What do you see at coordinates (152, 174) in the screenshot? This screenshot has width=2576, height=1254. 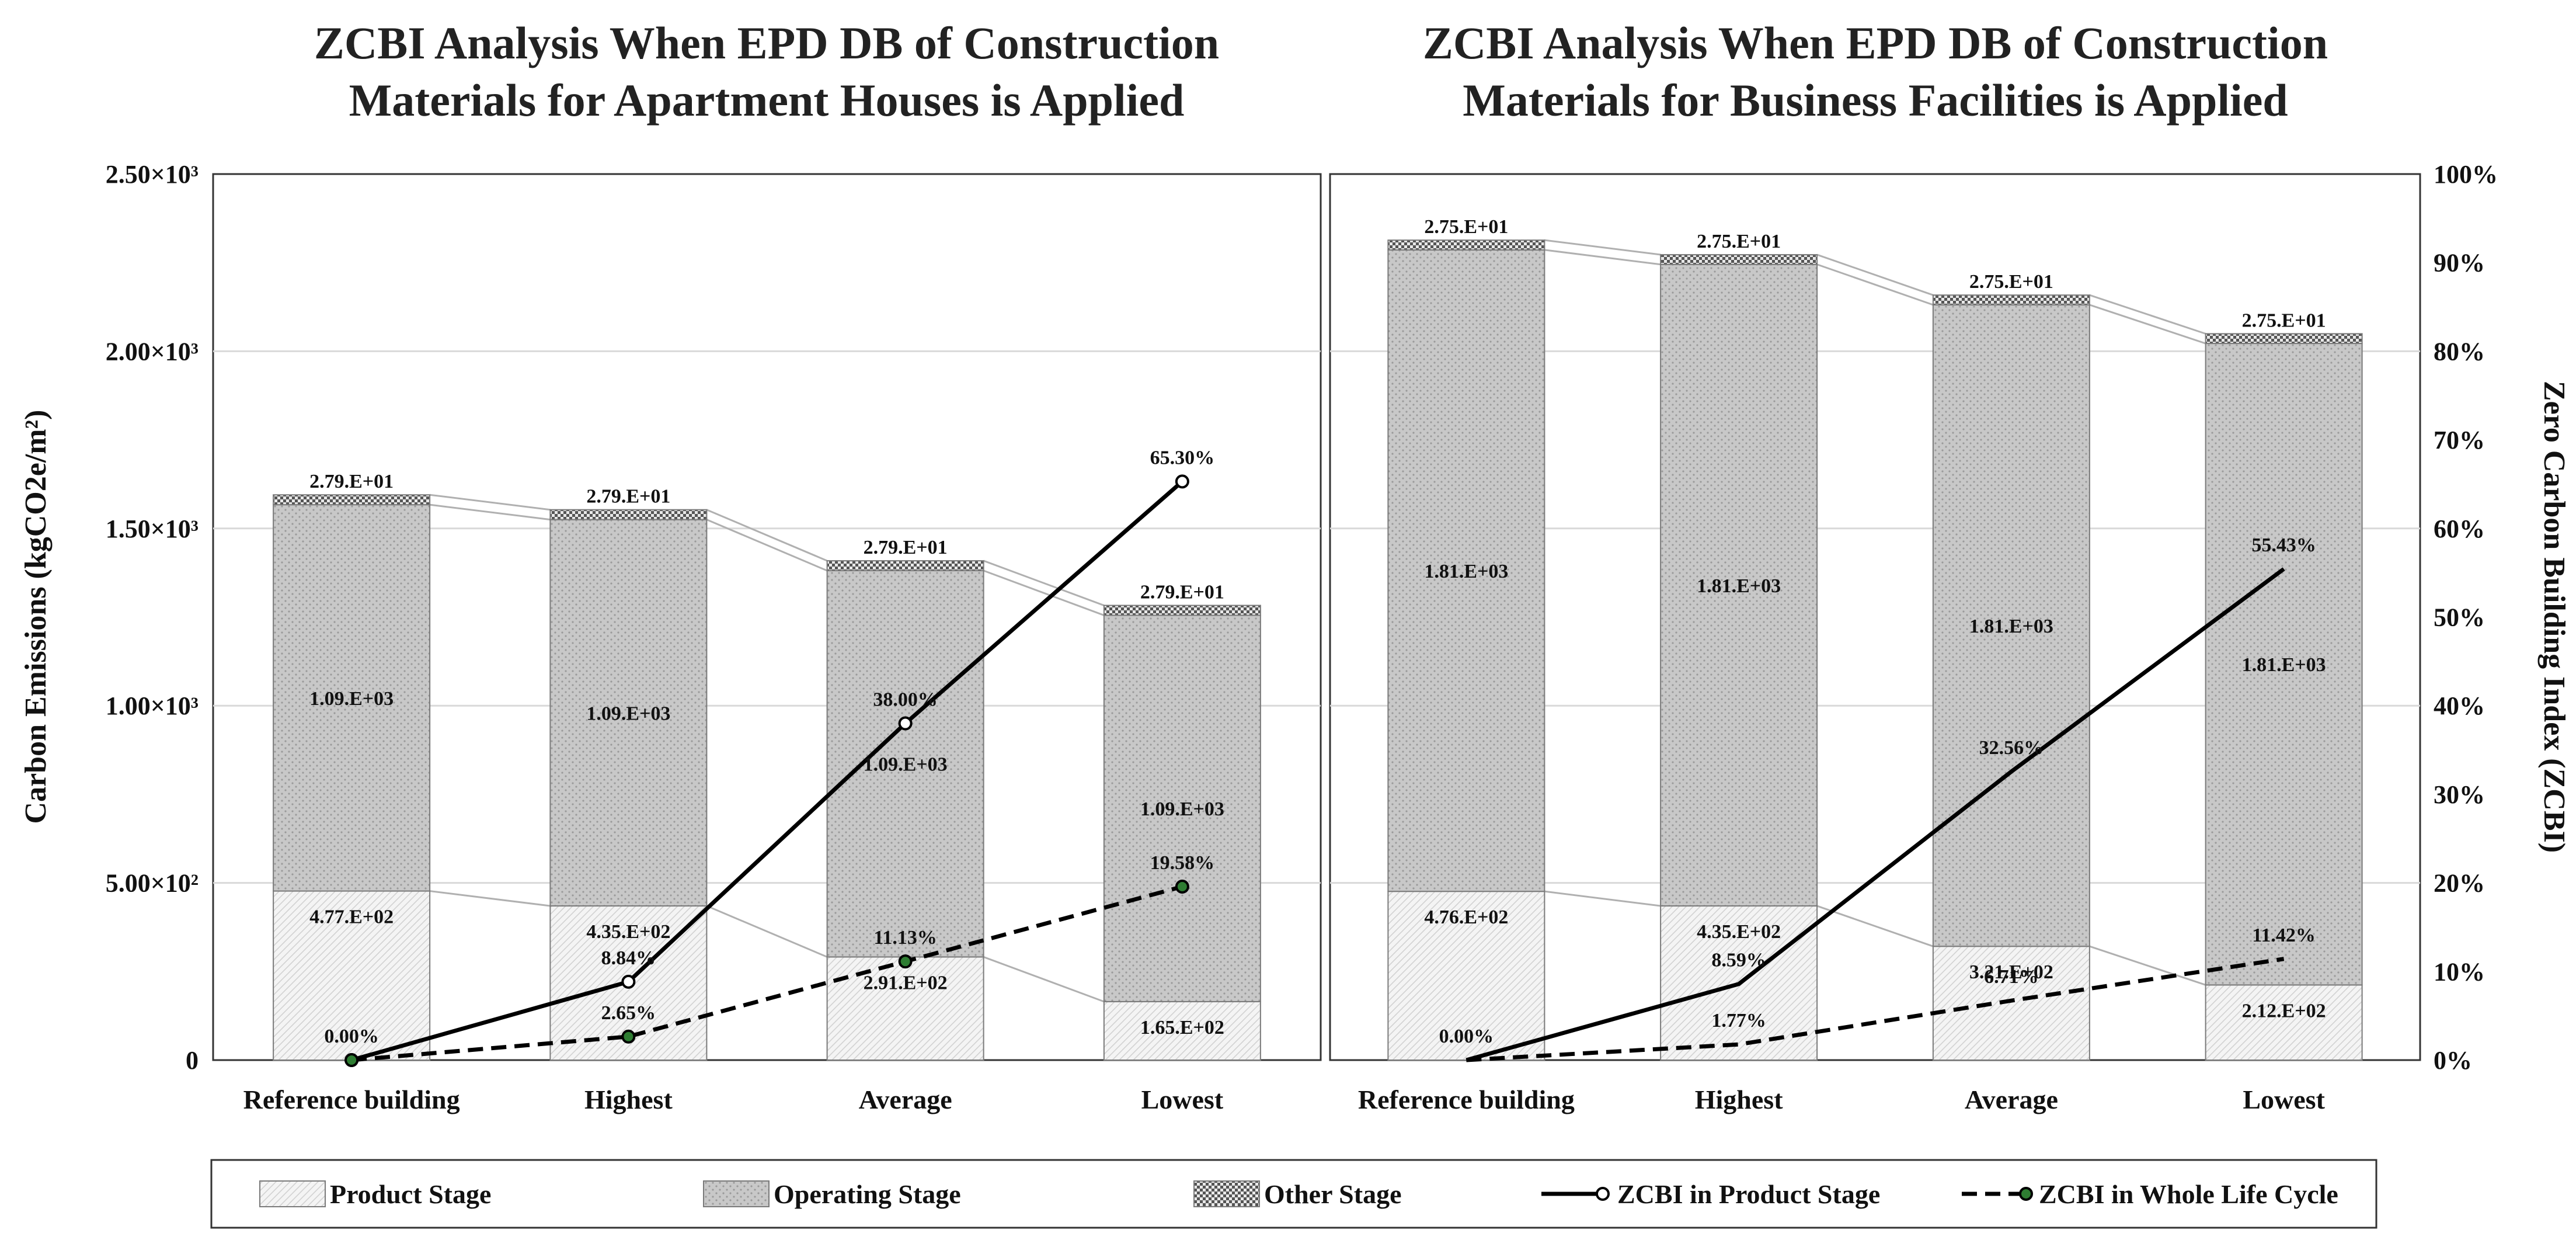 I see `left-tick-label: 2.50×10³` at bounding box center [152, 174].